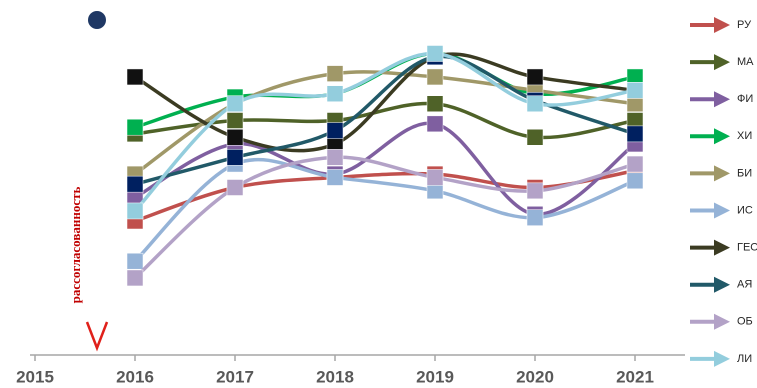 This screenshot has height=388, width=757. I want to click on legend-item: ИС, so click(721, 210).